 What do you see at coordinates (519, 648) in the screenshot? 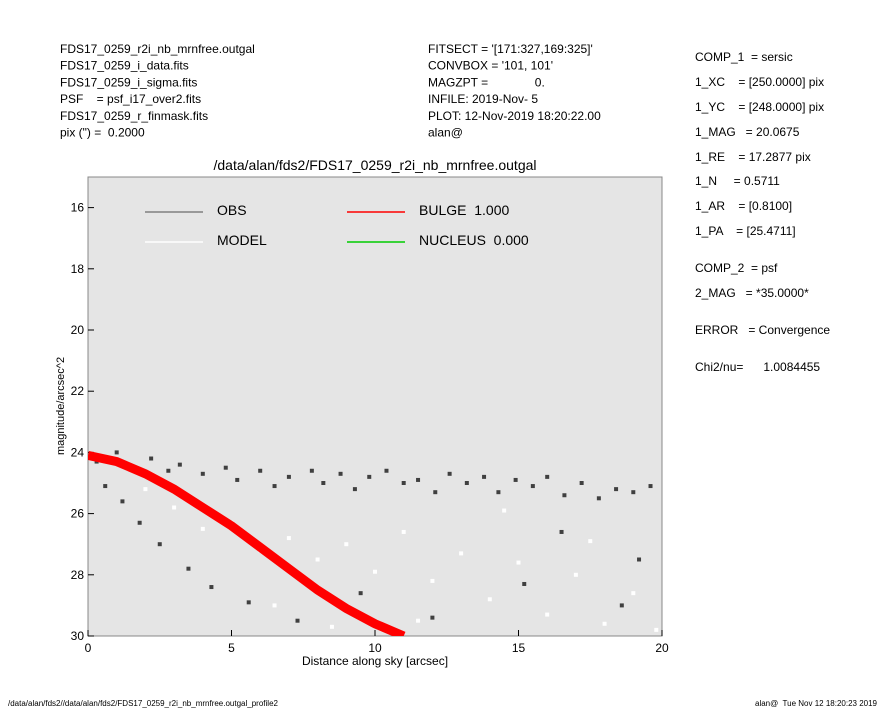
I see `x-tick-label: 15` at bounding box center [519, 648].